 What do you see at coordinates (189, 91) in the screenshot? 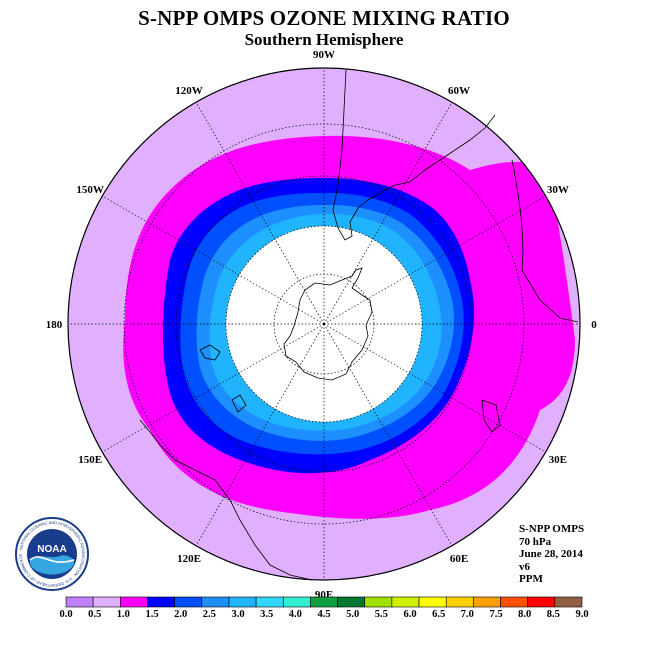
I see `longitude-label: 120W` at bounding box center [189, 91].